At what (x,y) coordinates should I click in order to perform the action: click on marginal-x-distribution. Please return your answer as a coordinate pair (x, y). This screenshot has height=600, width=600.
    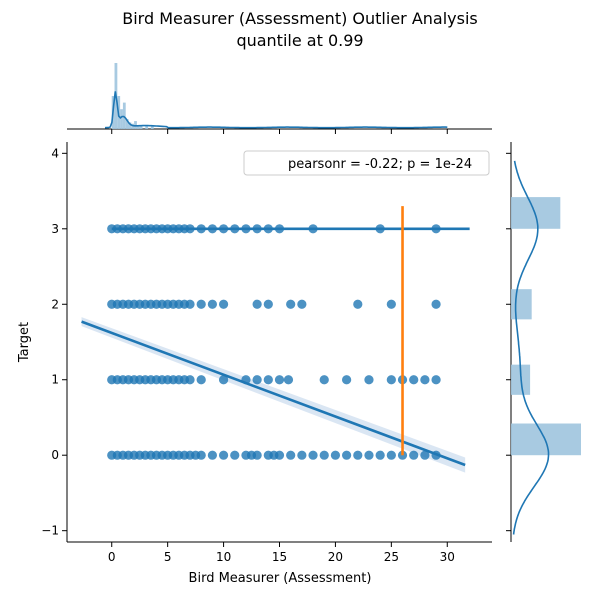
    Looking at the image, I should click on (279, 98).